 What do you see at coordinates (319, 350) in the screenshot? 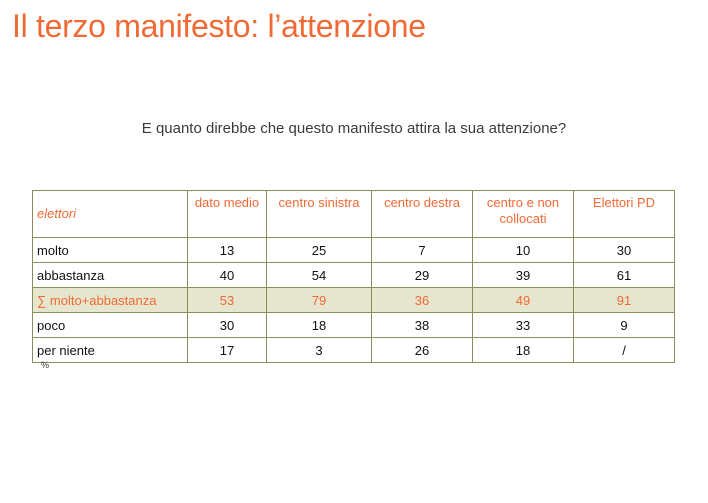
I see `table-cell: 3` at bounding box center [319, 350].